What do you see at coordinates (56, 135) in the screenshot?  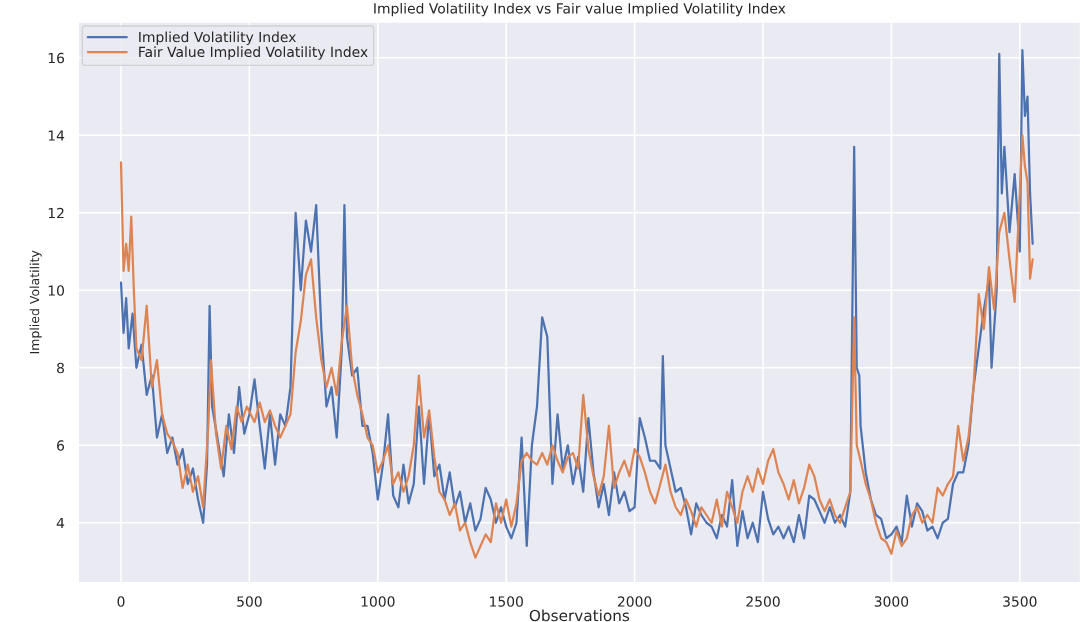 I see `y-tick-label: 14` at bounding box center [56, 135].